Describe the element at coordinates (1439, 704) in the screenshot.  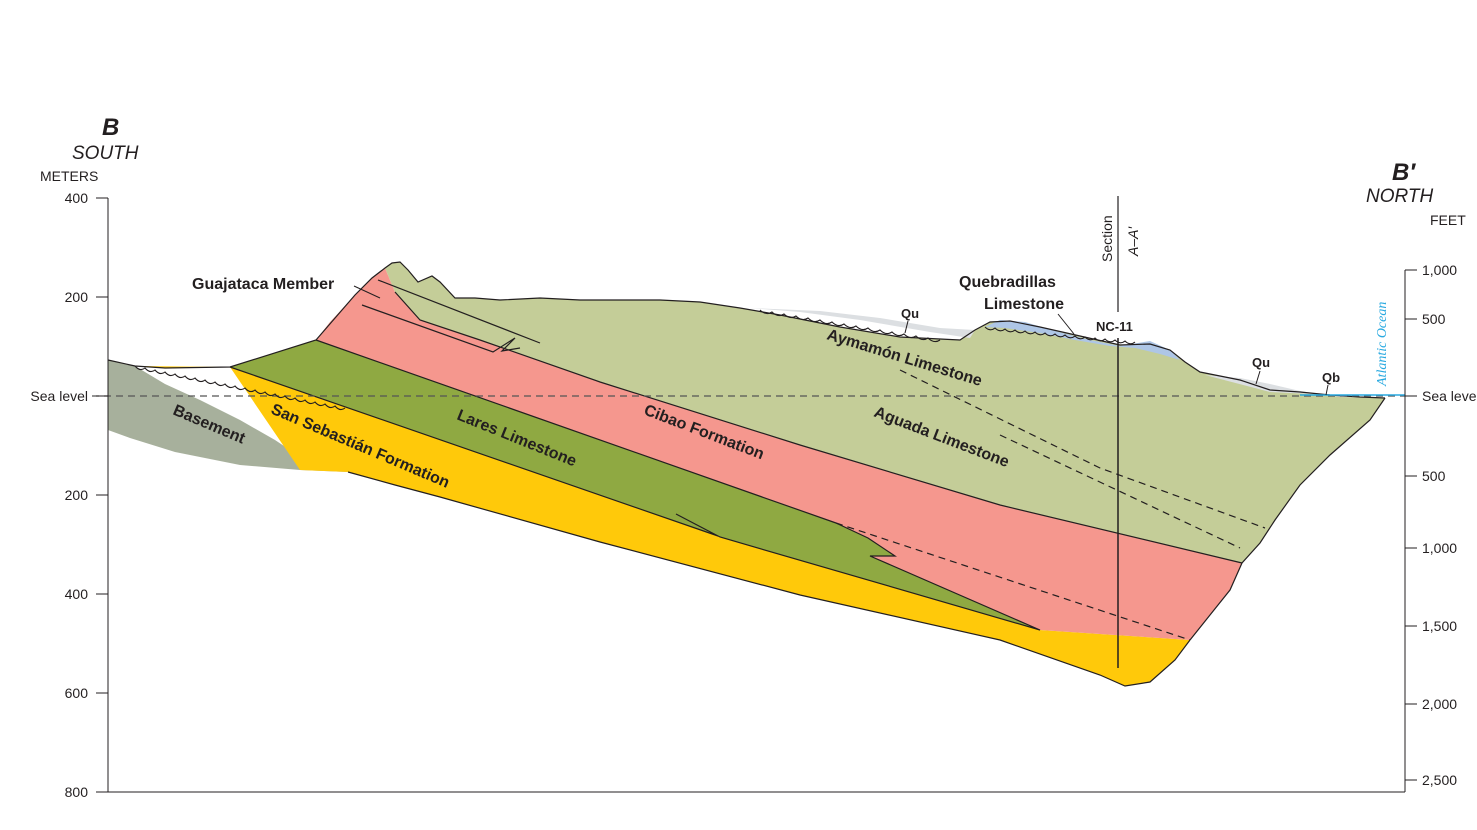
I see `right-tick-6: 2,000` at that location.